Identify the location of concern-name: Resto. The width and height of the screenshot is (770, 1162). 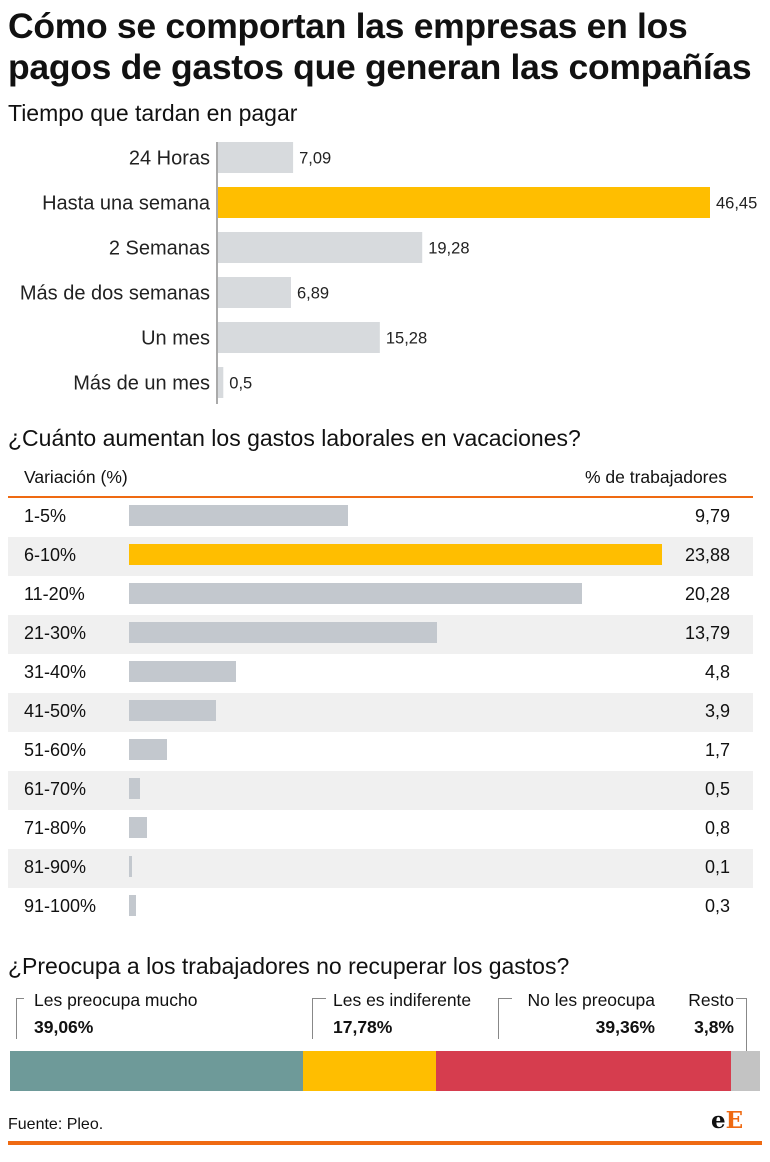
(711, 1000).